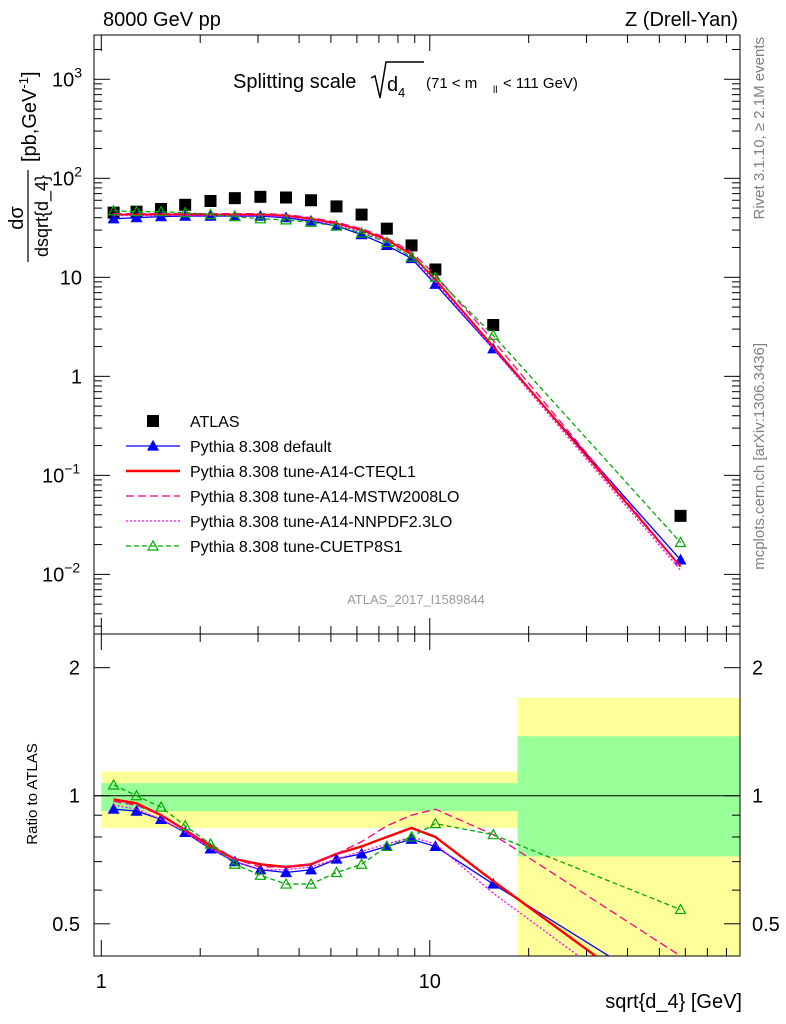 Image resolution: width=786 pixels, height=1024 pixels. Describe the element at coordinates (74, 797) in the screenshot. I see `y-tick-label-ratio: 1` at that location.